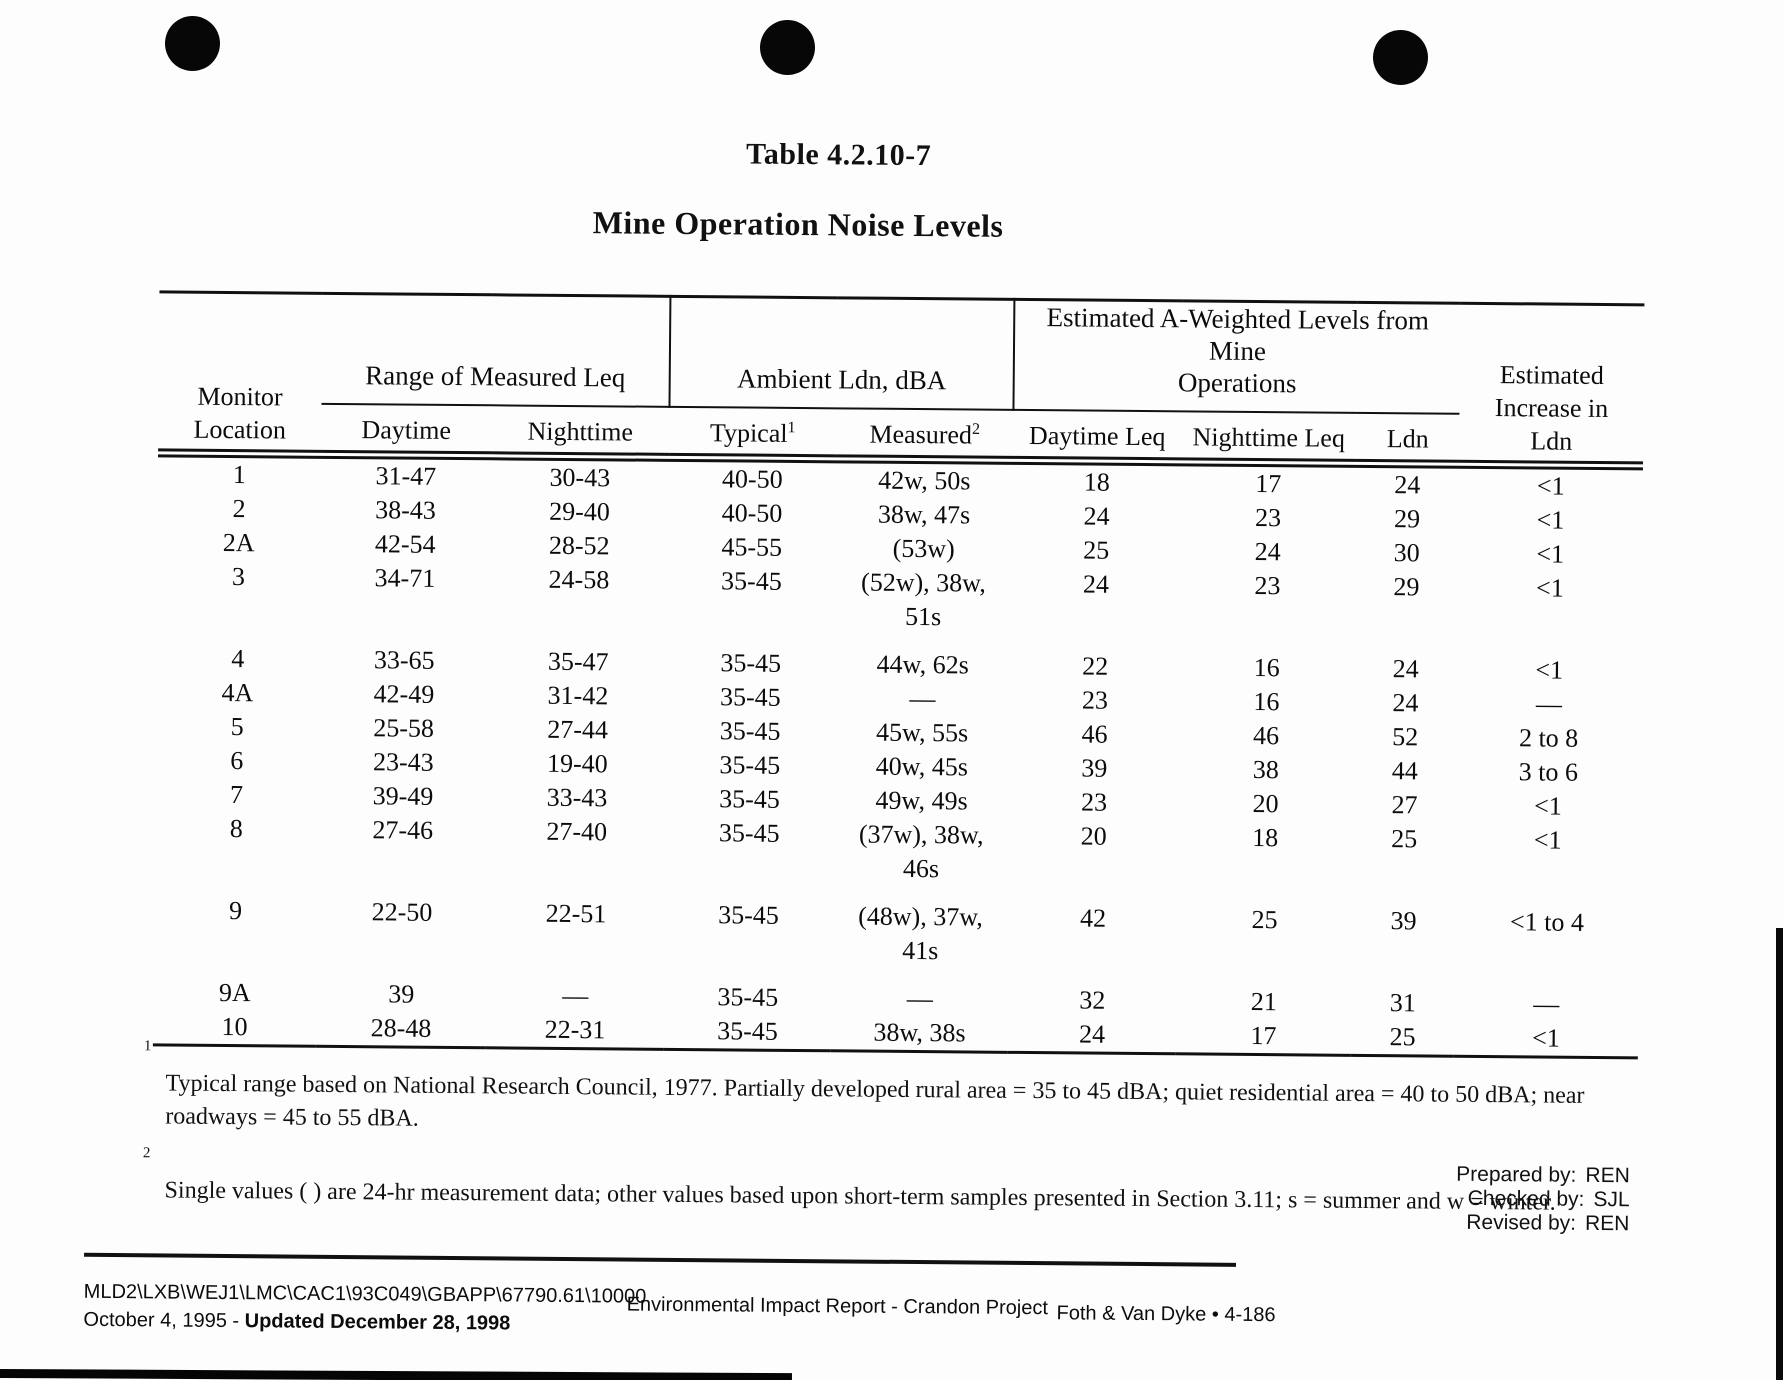 The height and width of the screenshot is (1380, 1783). I want to click on header-estimated-increase: Estimated Increase in Ldn, so click(1552, 384).